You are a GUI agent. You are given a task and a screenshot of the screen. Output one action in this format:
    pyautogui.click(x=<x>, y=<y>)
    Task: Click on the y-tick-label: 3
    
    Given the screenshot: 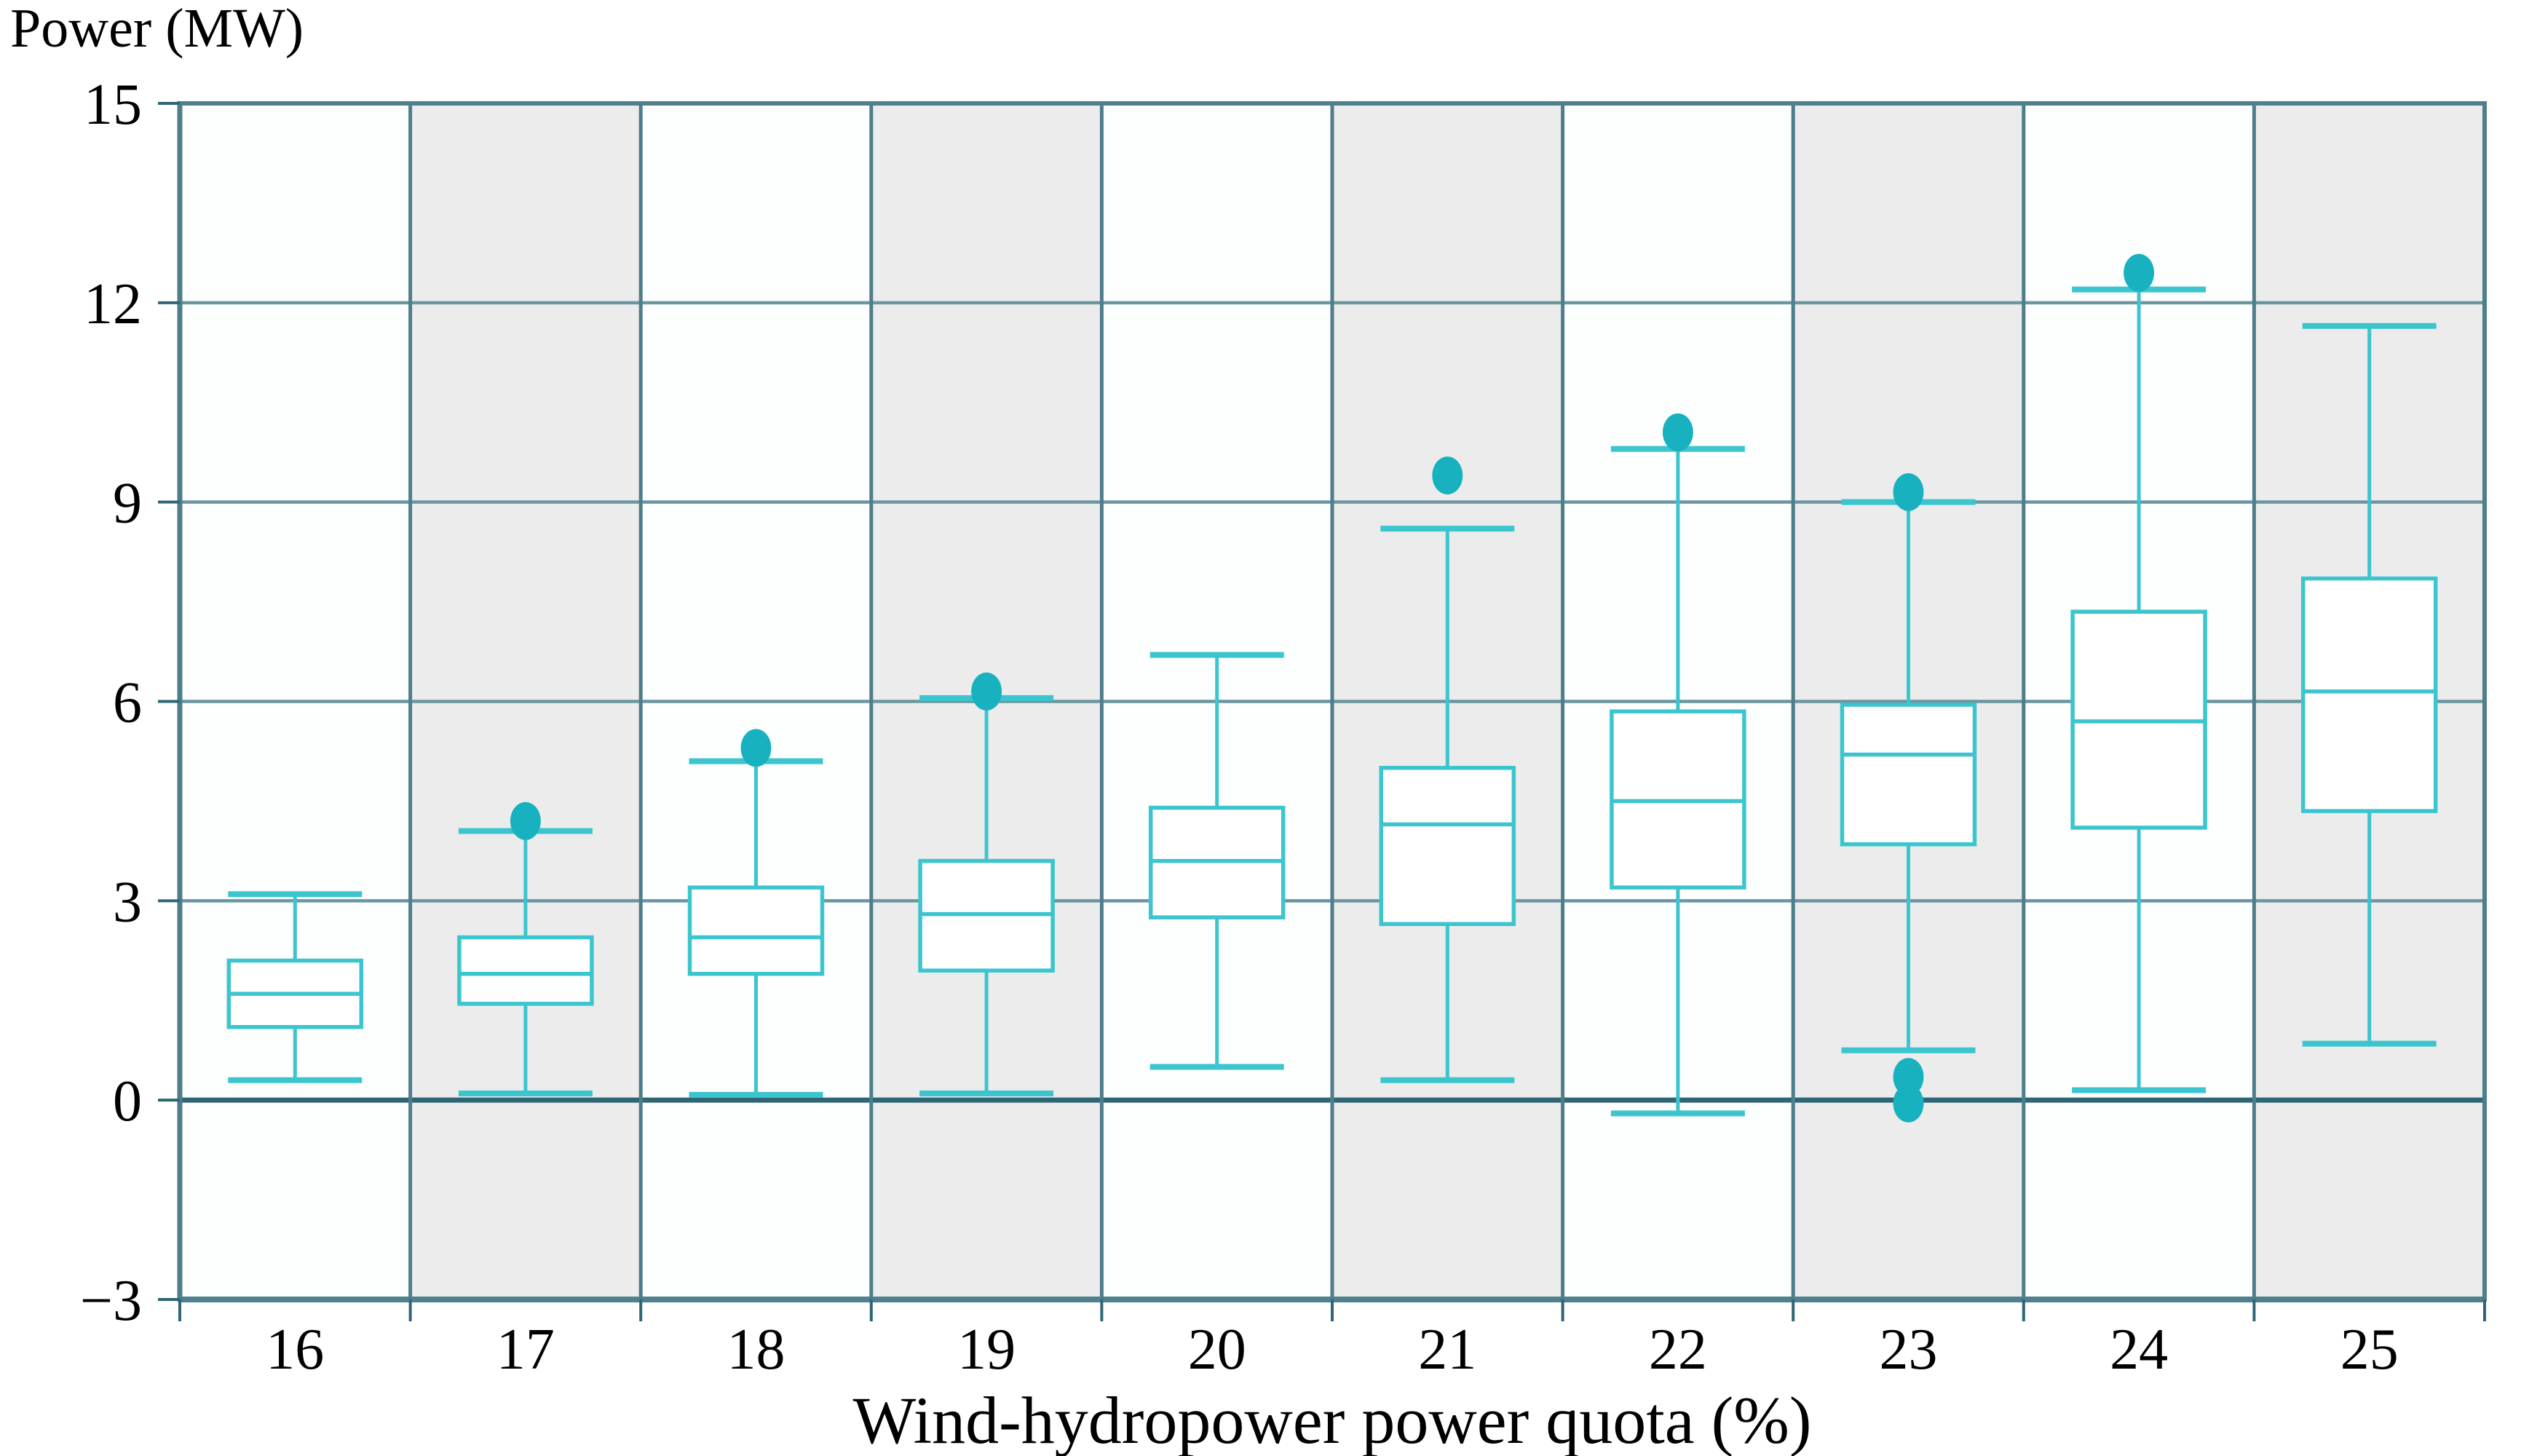 What is the action you would take?
    pyautogui.click(x=127, y=902)
    